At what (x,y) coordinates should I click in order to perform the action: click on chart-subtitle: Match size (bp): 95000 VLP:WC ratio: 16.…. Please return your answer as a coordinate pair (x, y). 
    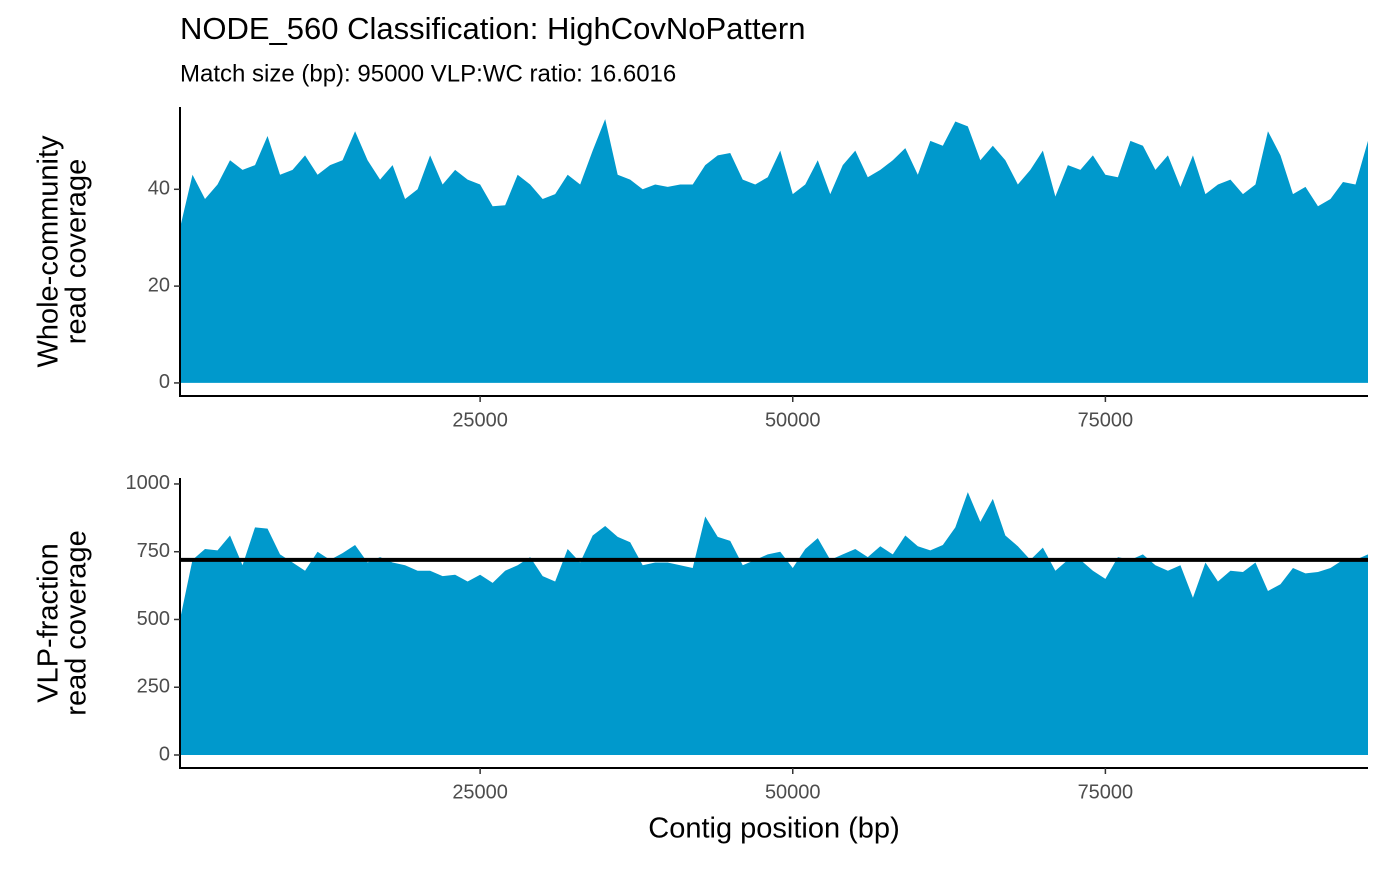
    Looking at the image, I should click on (428, 73).